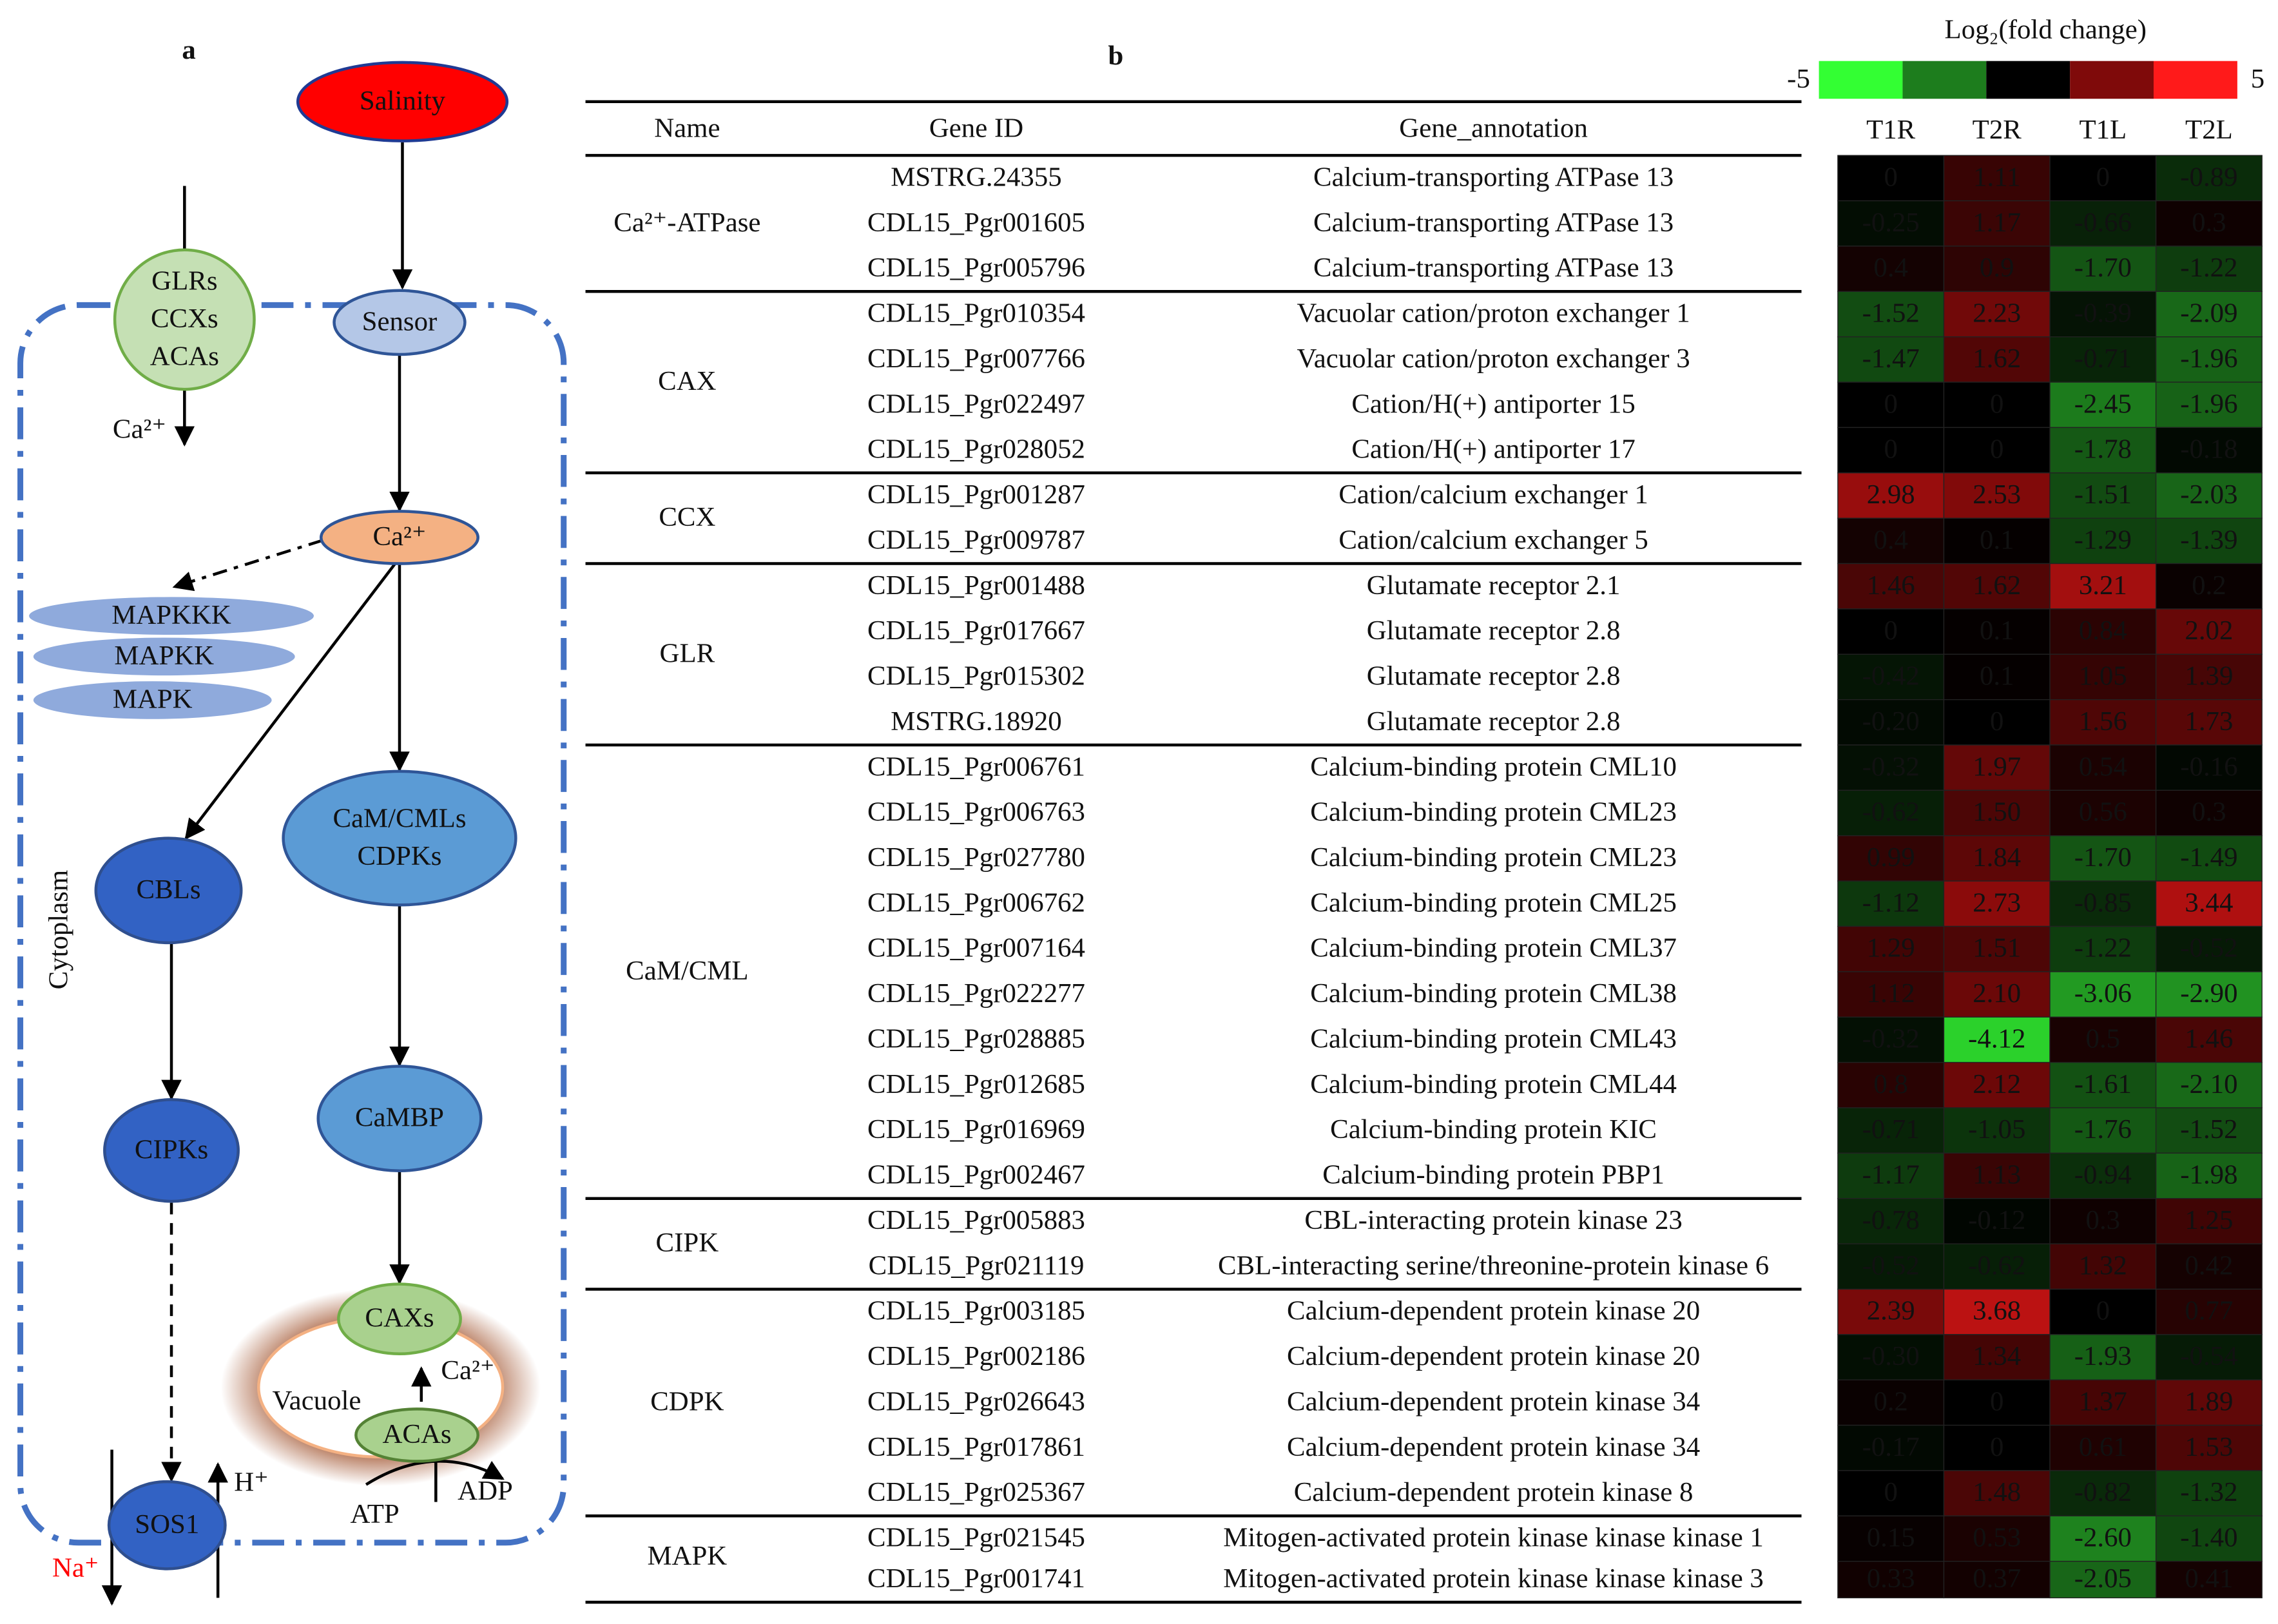  What do you see at coordinates (1891, 1447) in the screenshot?
I see `cell-label: -0.17` at bounding box center [1891, 1447].